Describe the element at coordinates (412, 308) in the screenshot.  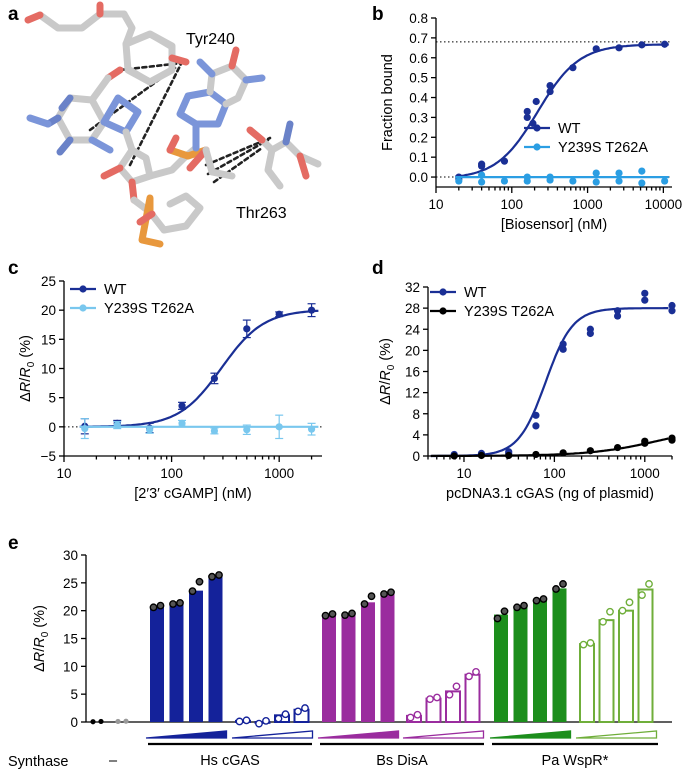
I see `d-y-tick-label: 28` at that location.